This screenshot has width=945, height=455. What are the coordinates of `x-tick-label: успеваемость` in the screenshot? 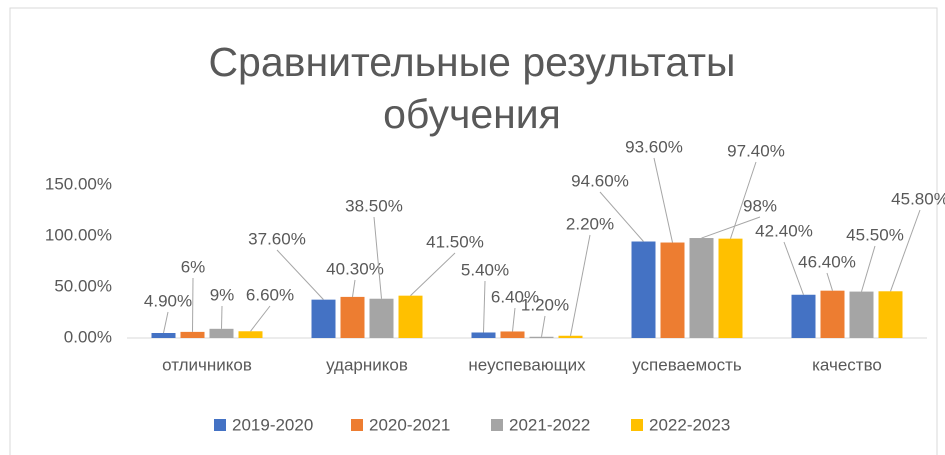 It's located at (687, 364).